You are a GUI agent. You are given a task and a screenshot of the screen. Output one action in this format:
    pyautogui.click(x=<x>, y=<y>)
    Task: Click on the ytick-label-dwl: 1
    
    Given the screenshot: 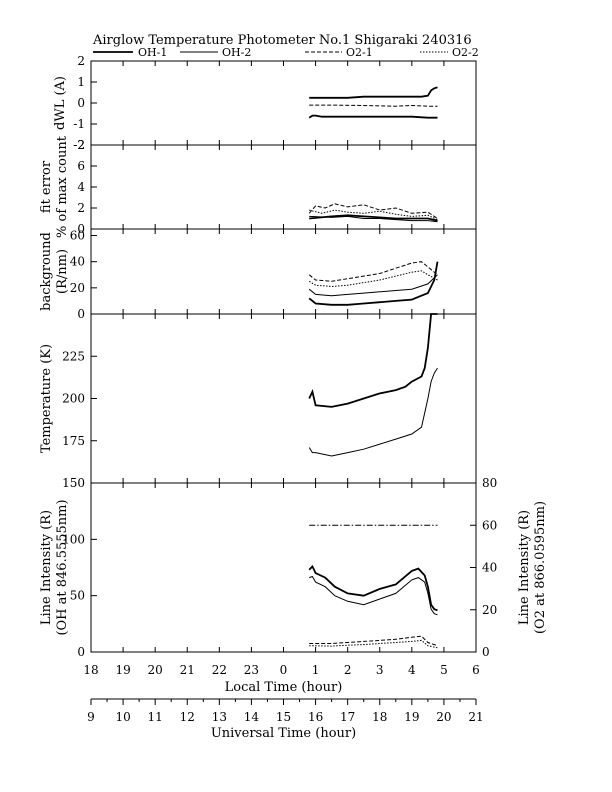 What is the action you would take?
    pyautogui.click(x=81, y=82)
    